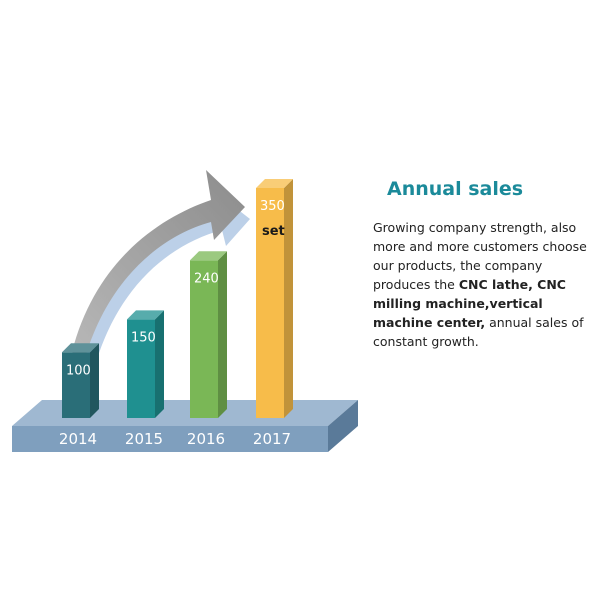 This screenshot has width=600, height=600. Describe the element at coordinates (272, 439) in the screenshot. I see `year-label: 2017` at that location.